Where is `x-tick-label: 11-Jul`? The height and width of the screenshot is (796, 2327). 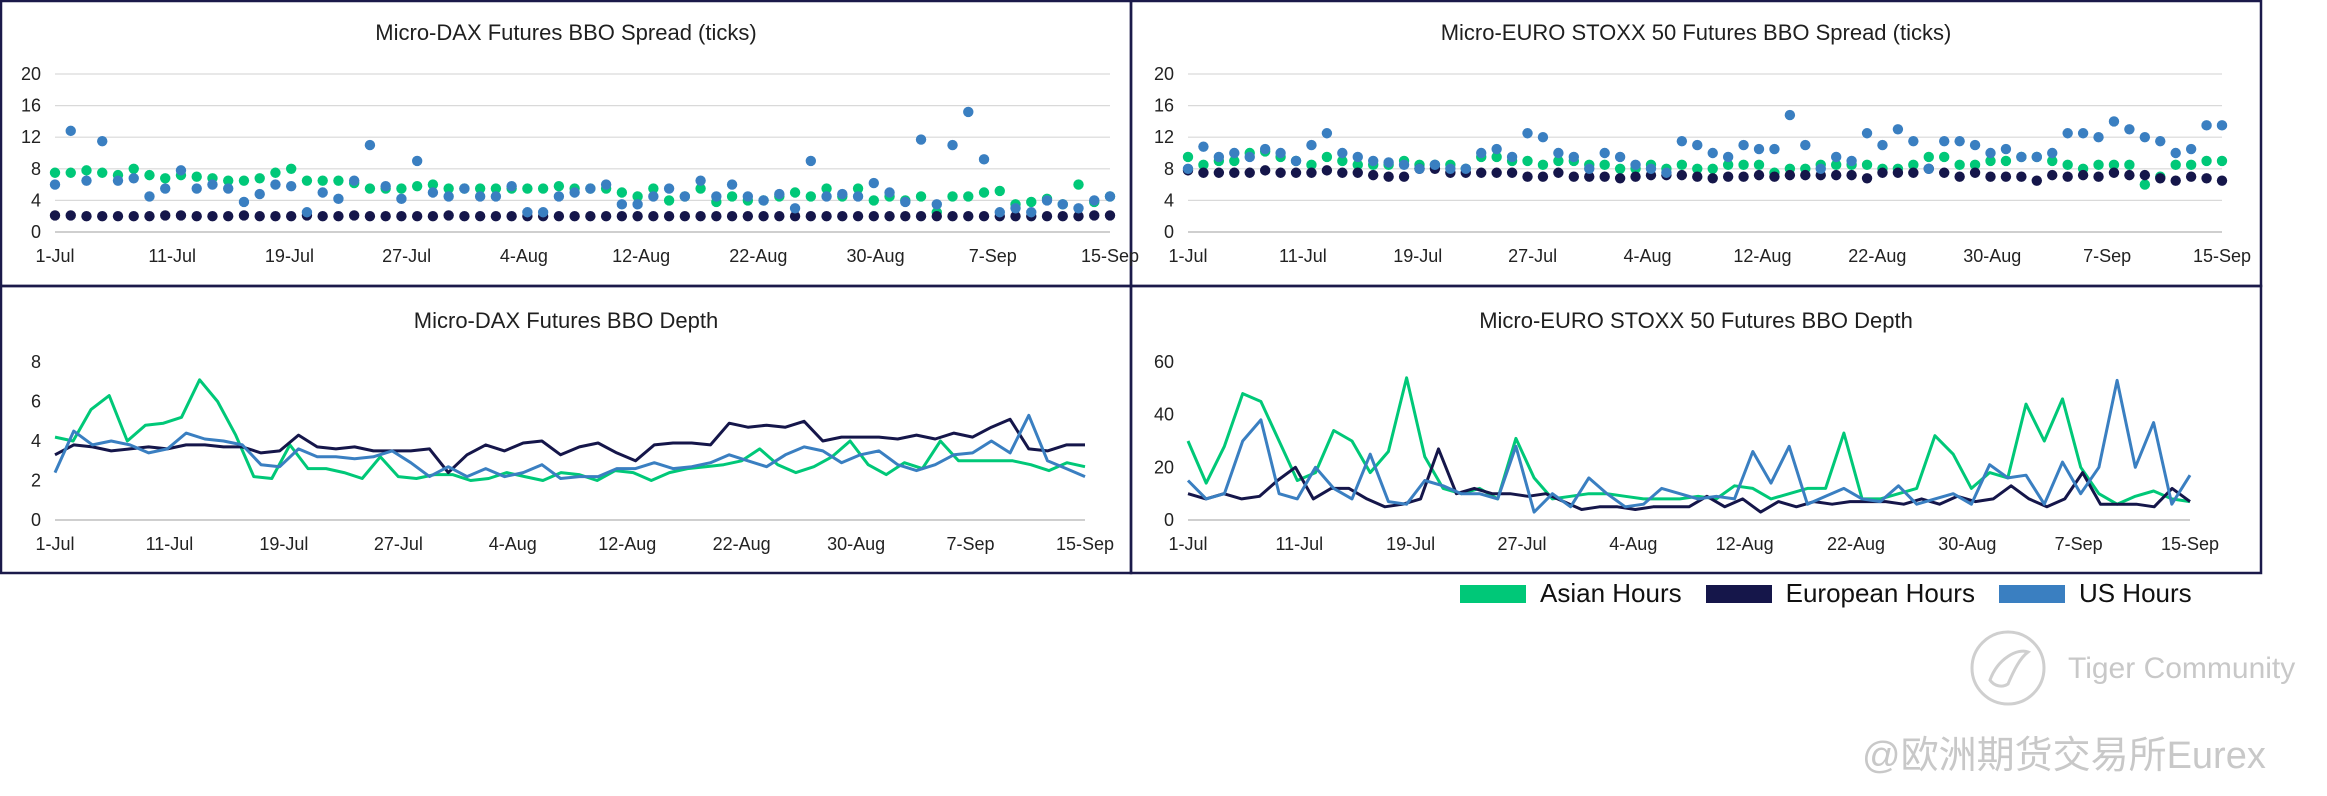
x-tick-label: 11-Jul is located at coordinates (170, 544).